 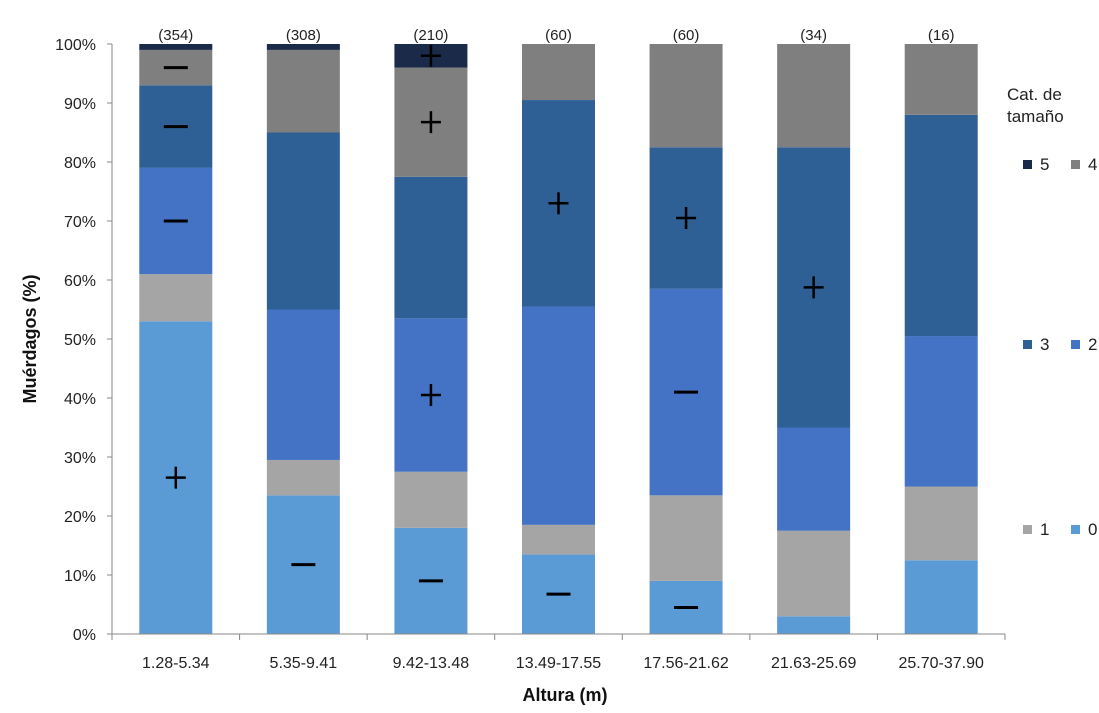 I want to click on y-tick-label: 10%, so click(x=80, y=576).